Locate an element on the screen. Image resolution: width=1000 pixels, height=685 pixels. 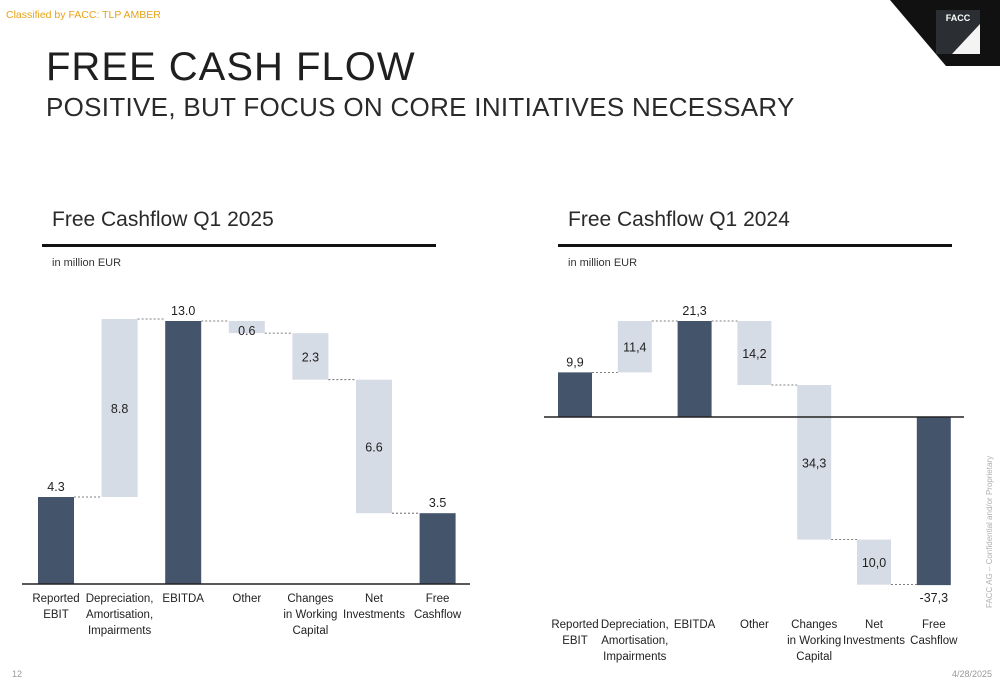
chart-2-title: Free Cashflow Q1 2024 is located at coordinates (679, 219).